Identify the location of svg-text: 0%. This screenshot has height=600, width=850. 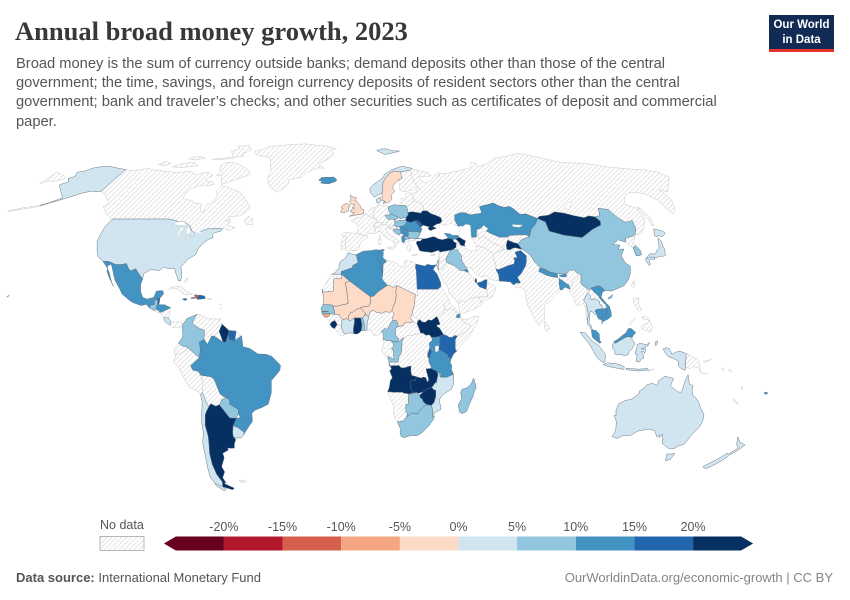
(458, 527).